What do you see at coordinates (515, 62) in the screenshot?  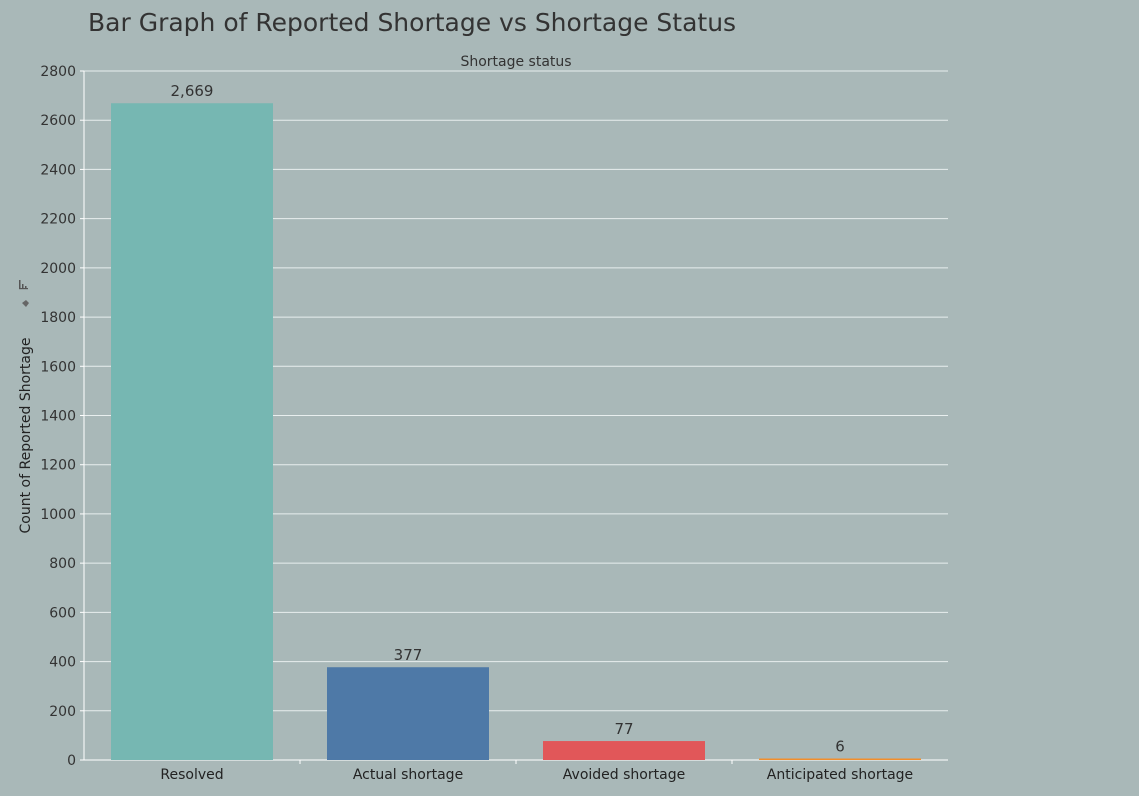 I see `column-header: Shortage status` at bounding box center [515, 62].